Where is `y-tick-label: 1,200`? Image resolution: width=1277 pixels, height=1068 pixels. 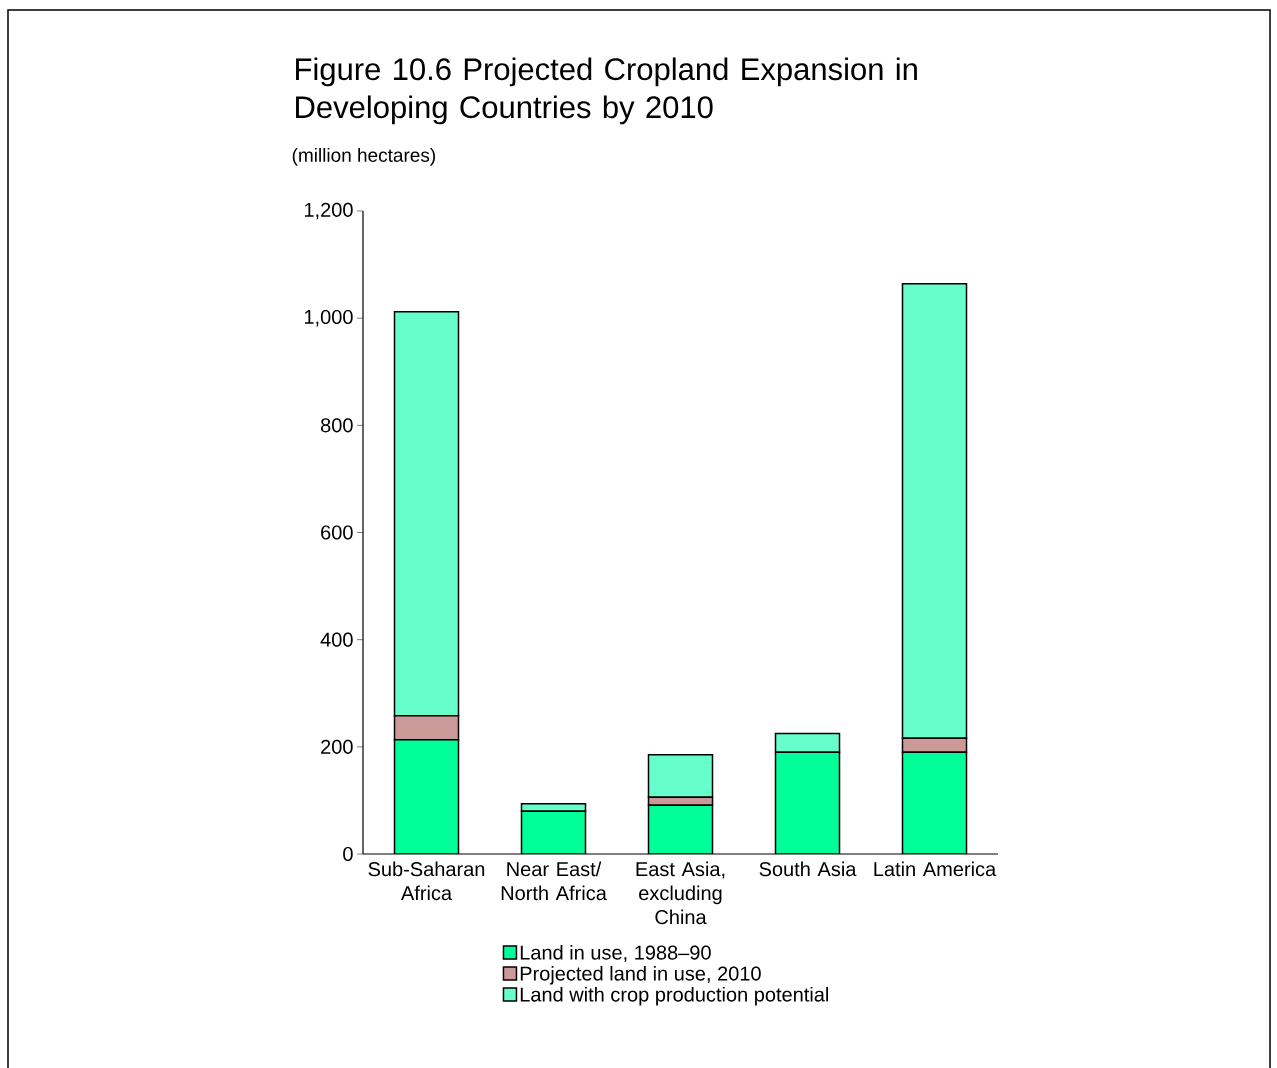 y-tick-label: 1,200 is located at coordinates (328, 211).